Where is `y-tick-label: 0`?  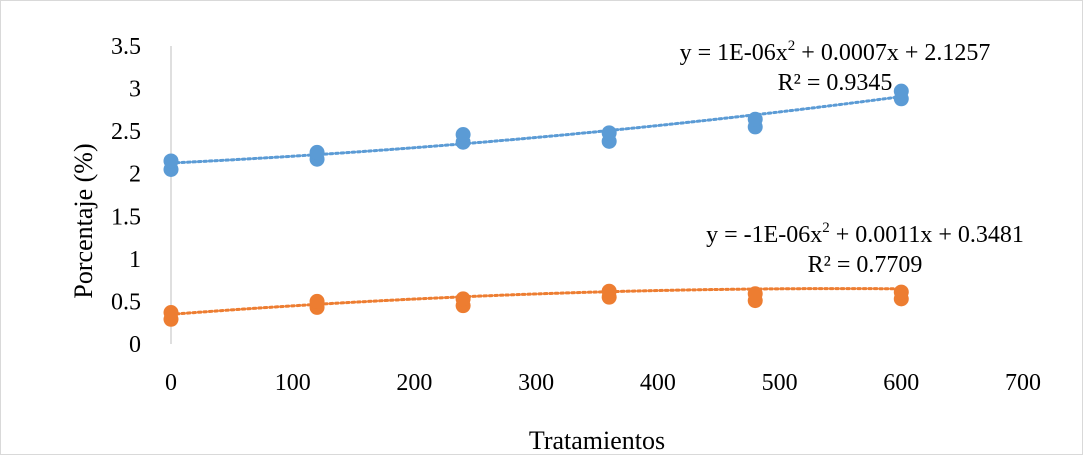 y-tick-label: 0 is located at coordinates (135, 345).